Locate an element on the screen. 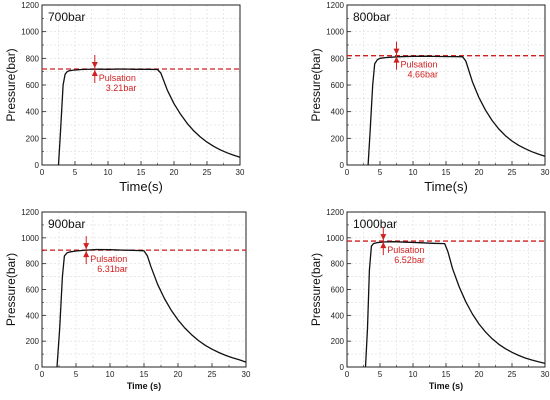  chart-title: 700bar is located at coordinates (66, 17).